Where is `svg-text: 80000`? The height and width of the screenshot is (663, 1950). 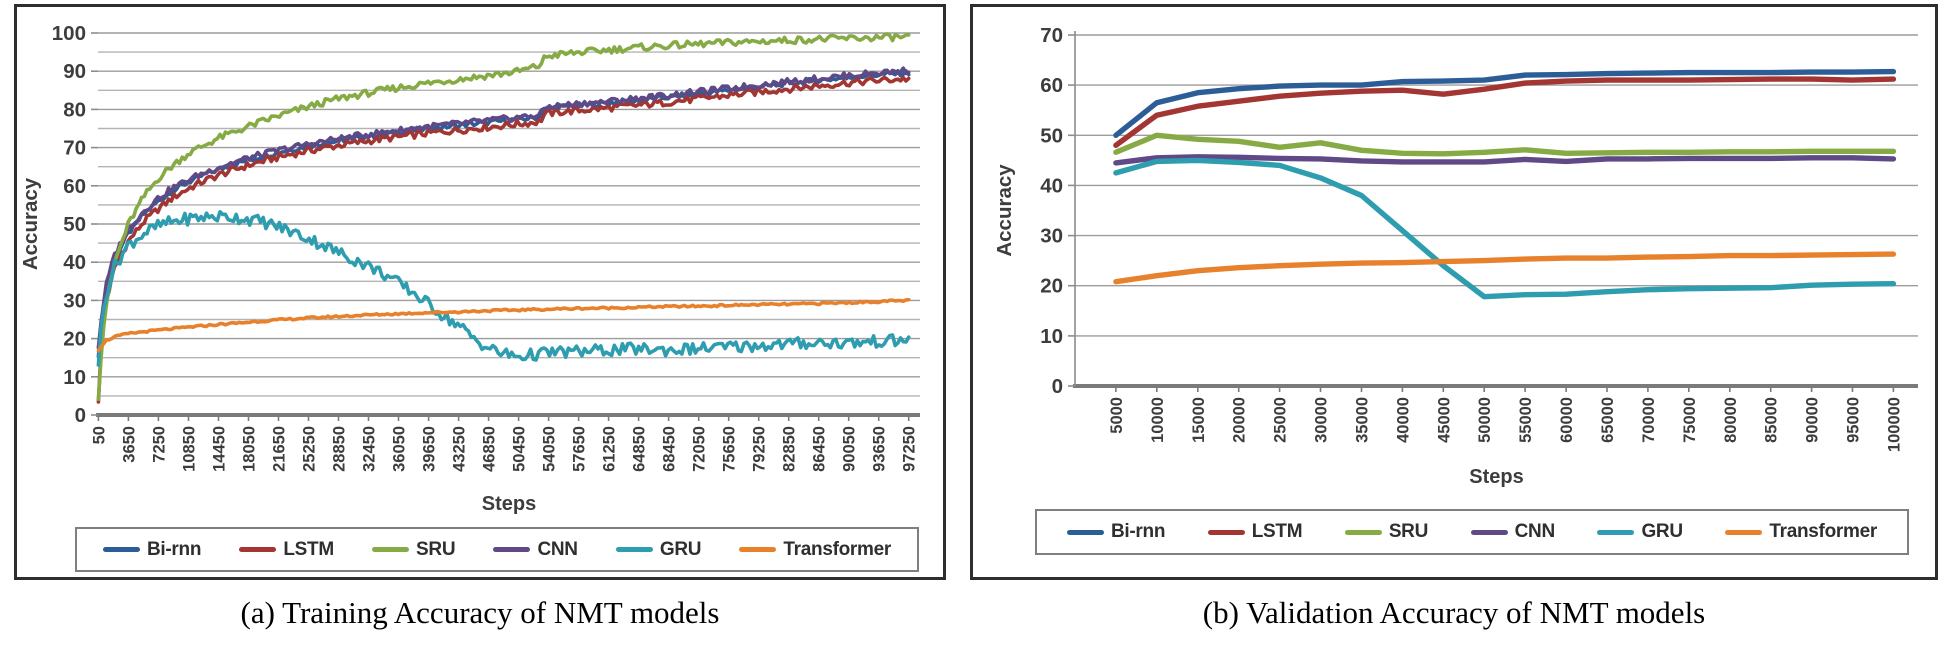 svg-text: 80000 is located at coordinates (1731, 420).